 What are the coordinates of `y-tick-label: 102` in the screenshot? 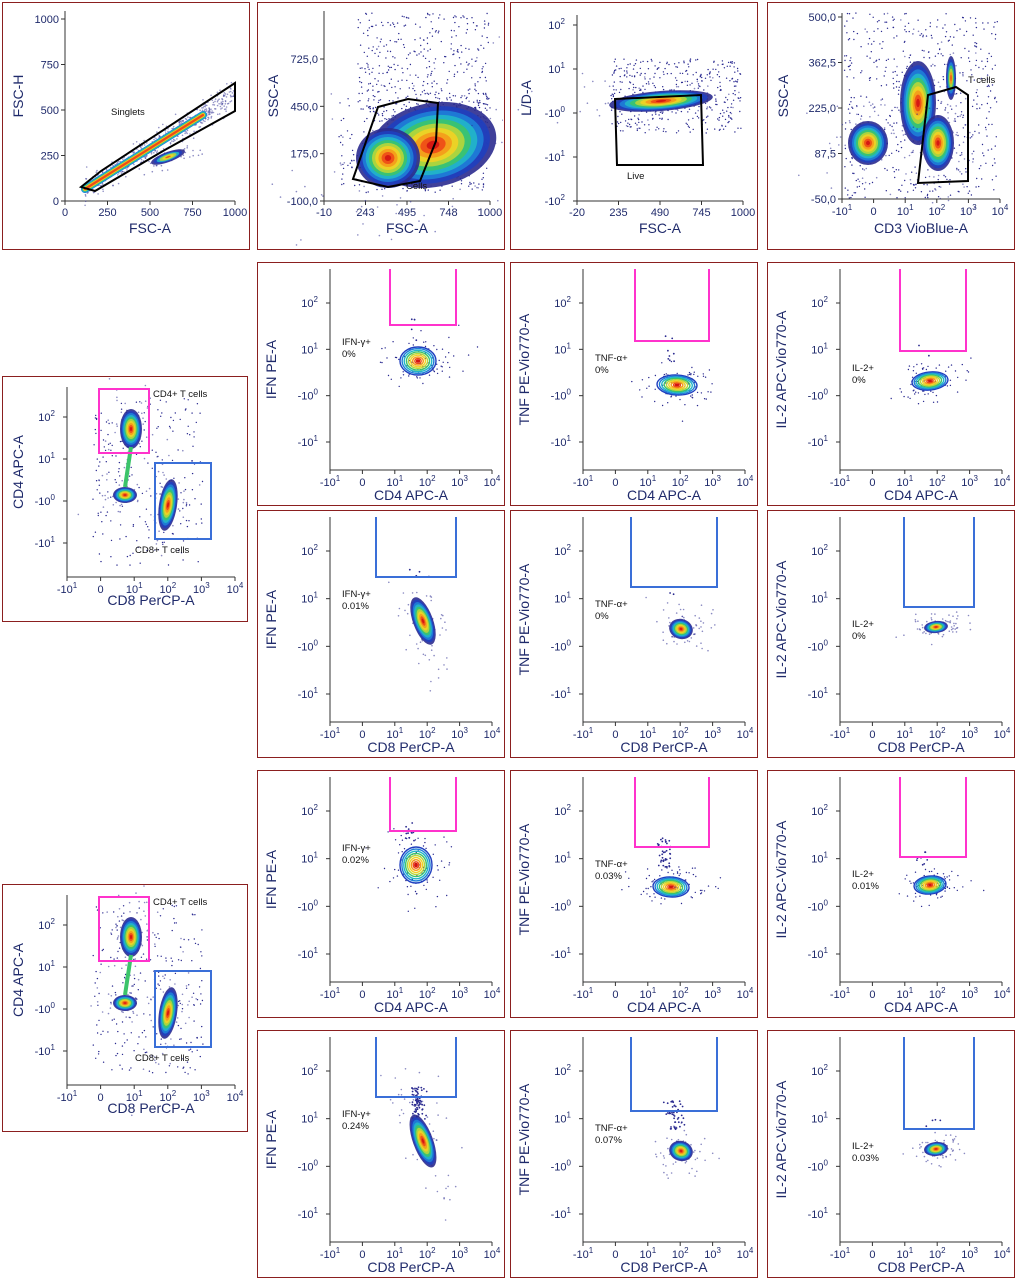 It's located at (562, 810).